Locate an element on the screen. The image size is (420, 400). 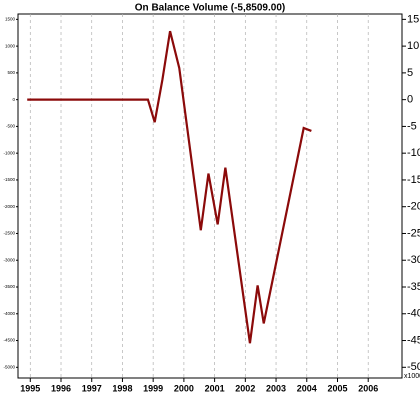
x-tick-label: 1999 is located at coordinates (153, 388).